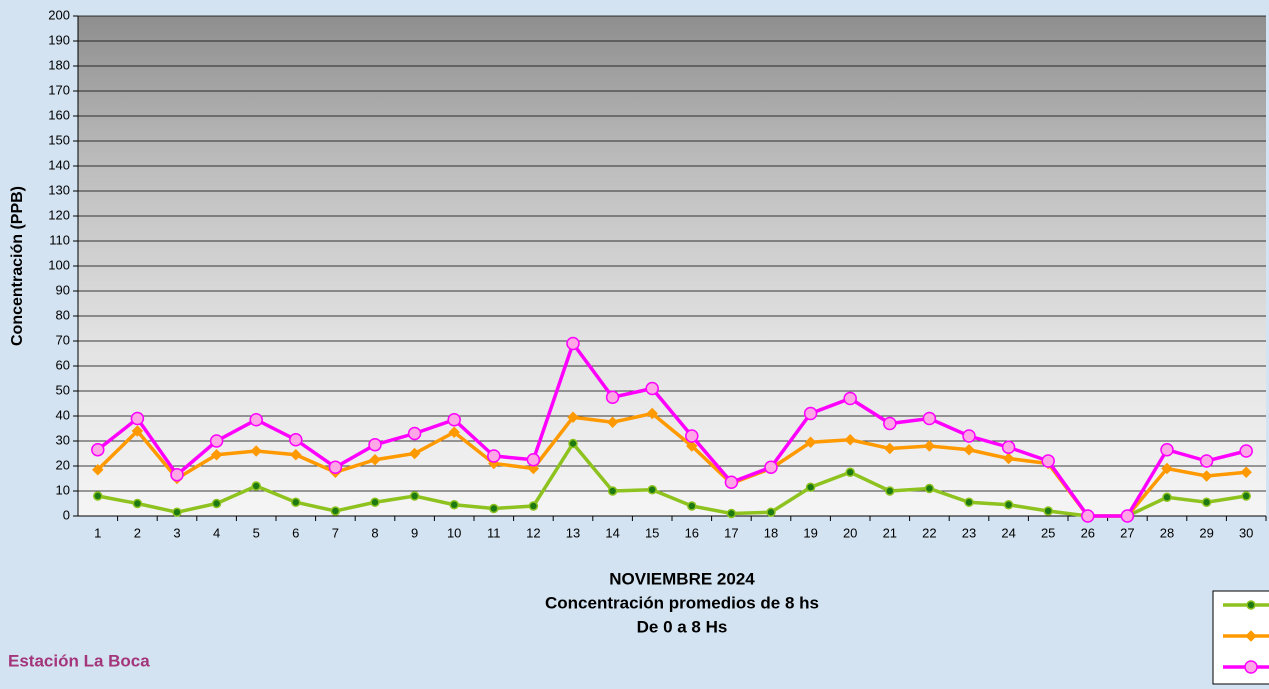 Image resolution: width=1269 pixels, height=689 pixels. I want to click on station-label: Estación La Boca, so click(79, 660).